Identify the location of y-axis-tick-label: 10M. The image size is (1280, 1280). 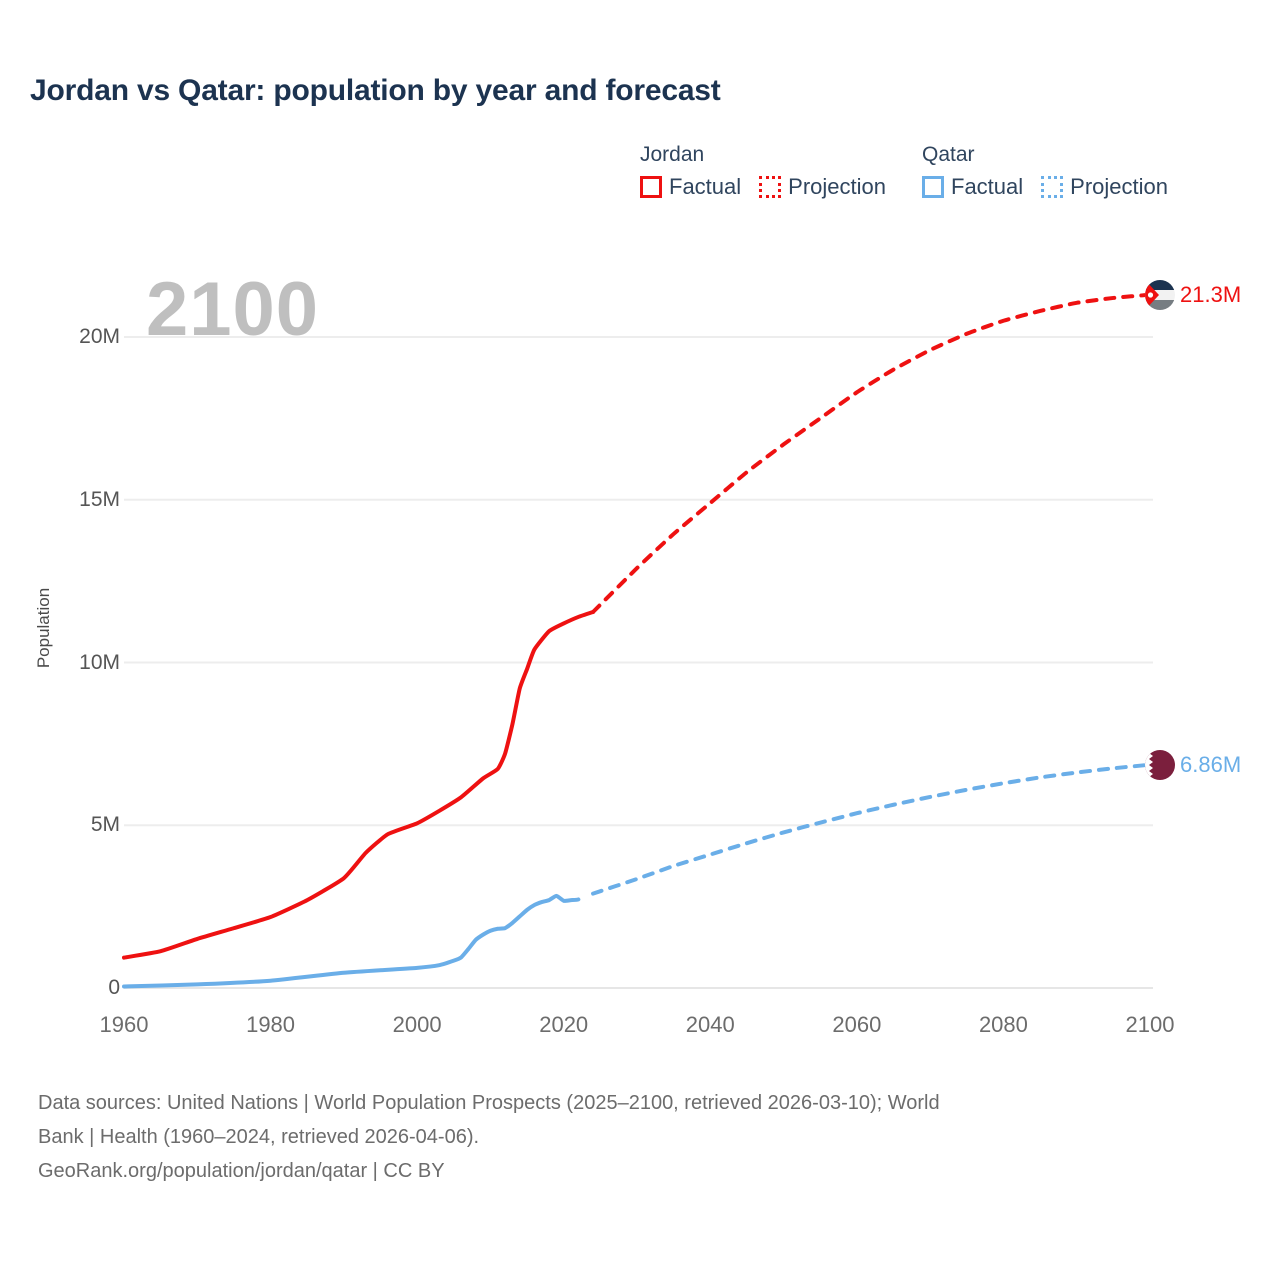
(99, 662).